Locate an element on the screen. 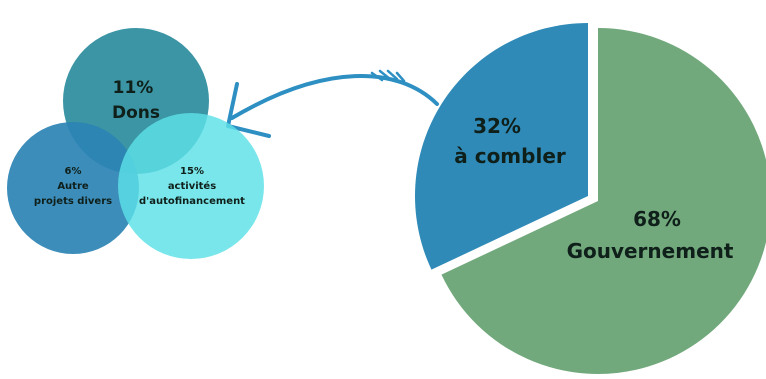 This screenshot has width=766, height=379. venn-autofinancement-name-label-line2: d'autofinancement is located at coordinates (192, 201).